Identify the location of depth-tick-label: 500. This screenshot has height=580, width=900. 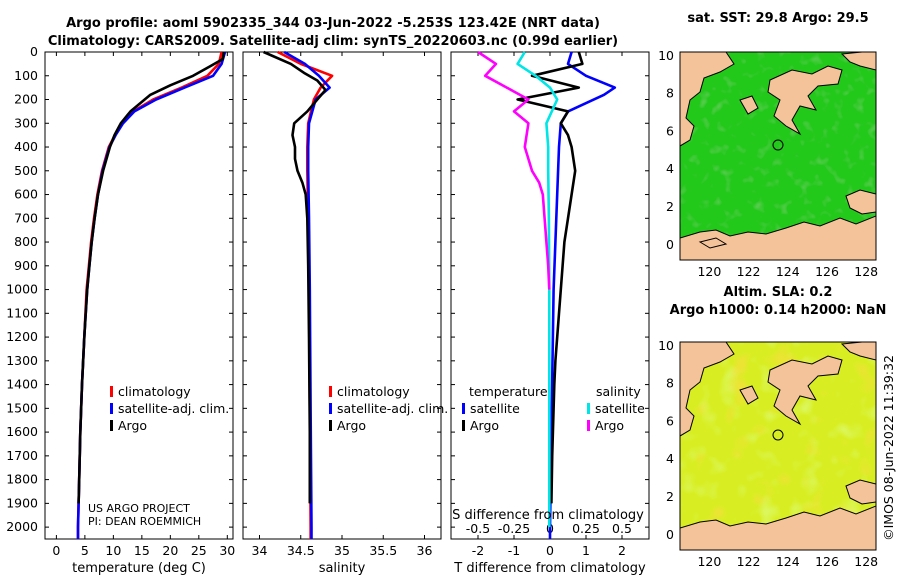
(26, 170).